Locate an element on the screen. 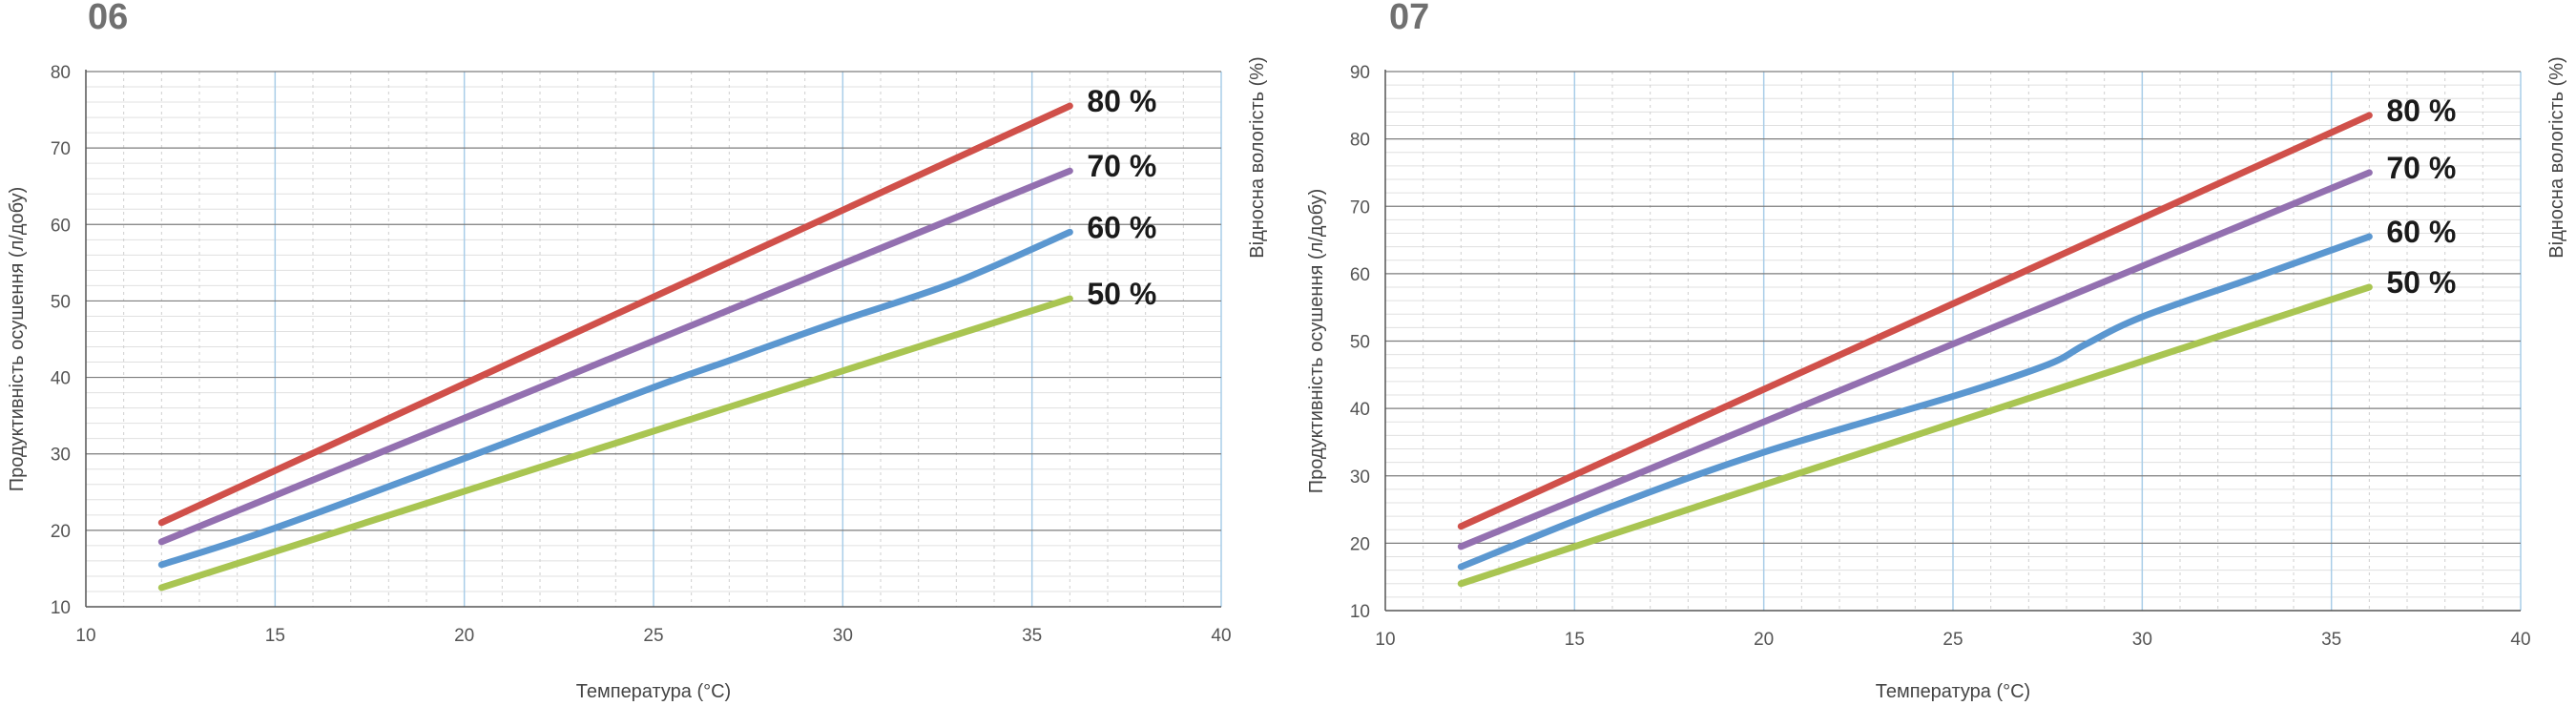 The height and width of the screenshot is (706, 2576). chart-title: 07 is located at coordinates (1409, 18).